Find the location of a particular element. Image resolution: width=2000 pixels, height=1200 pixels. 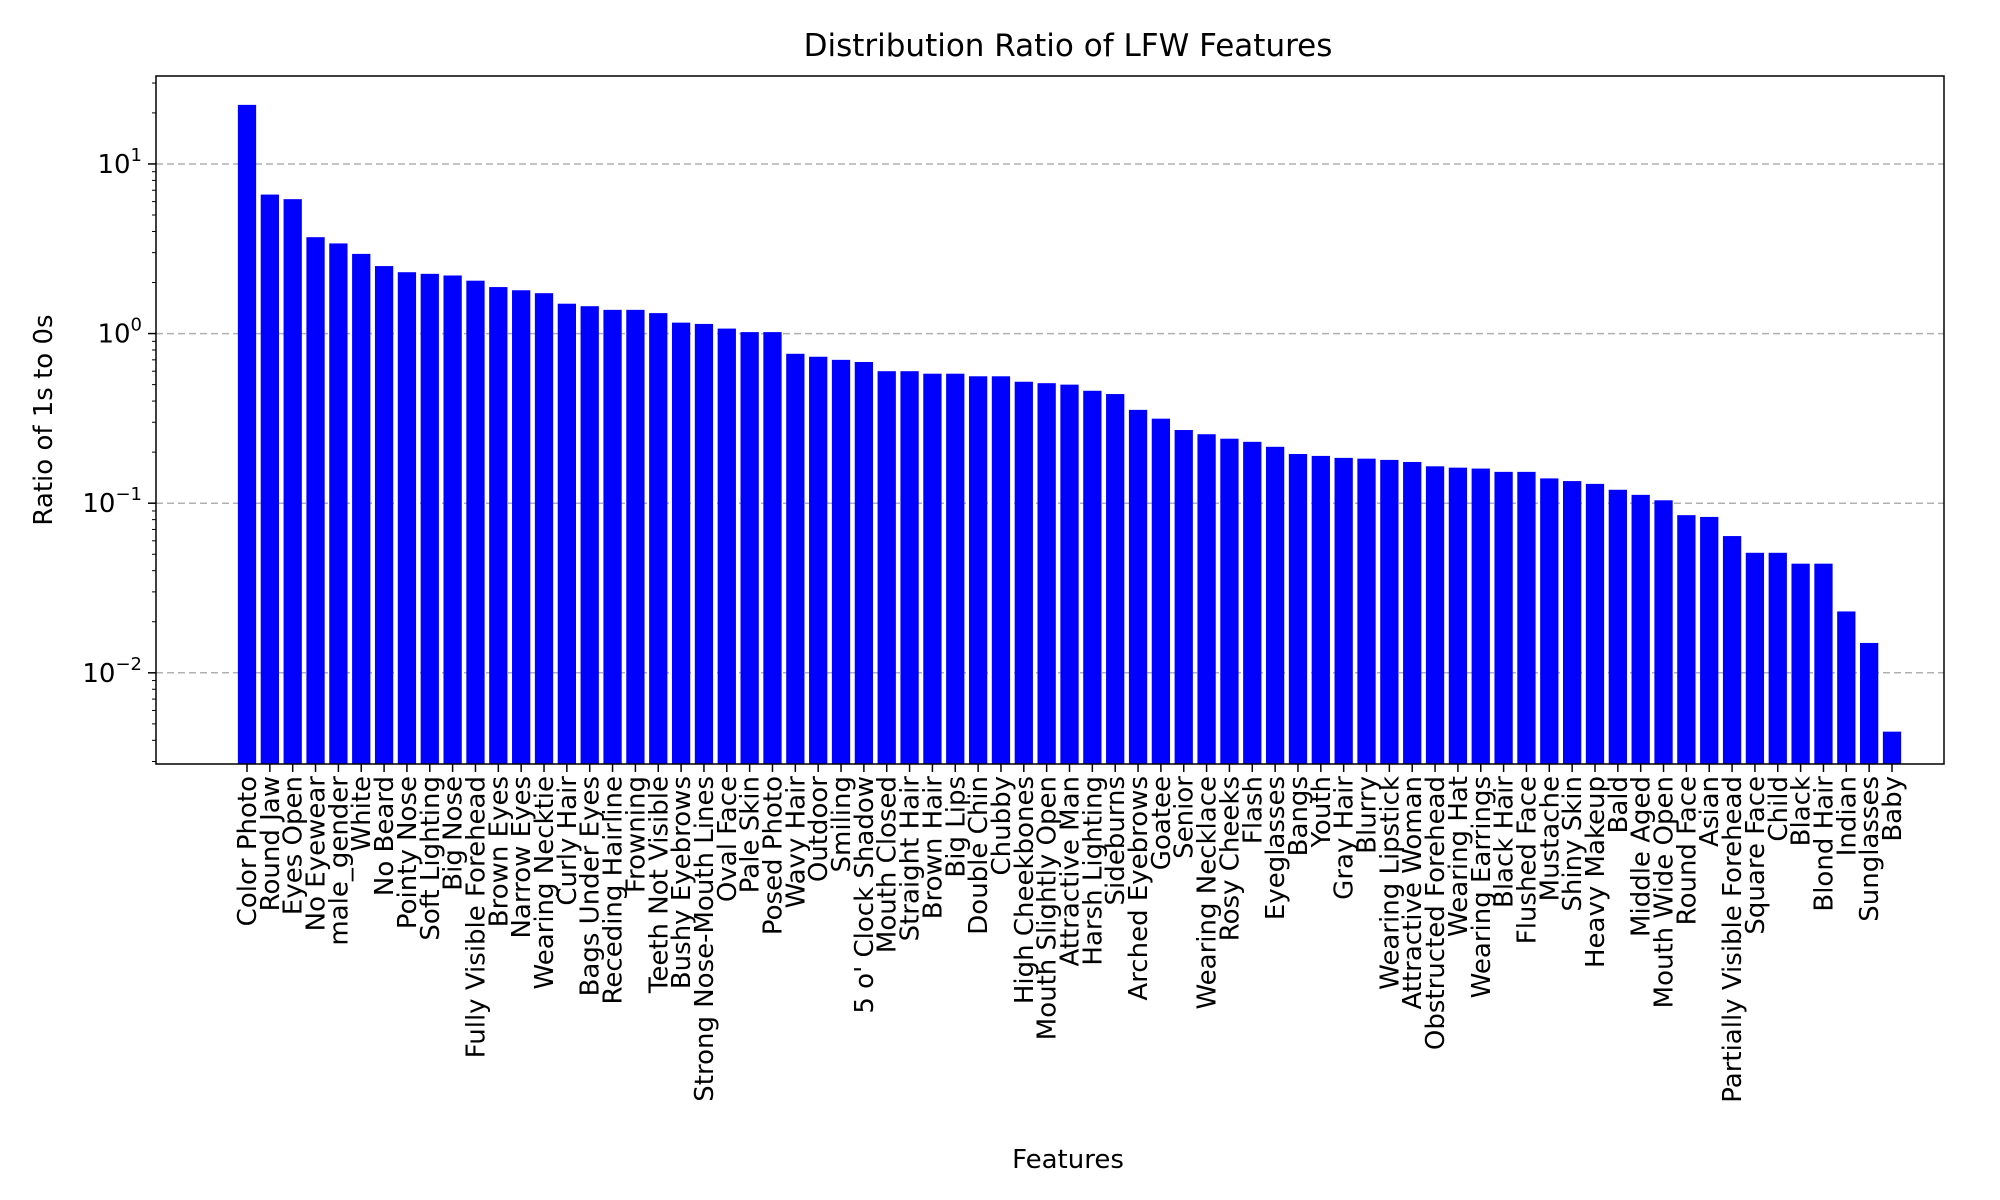

x-tick-label: Wearing Necklace is located at coordinates (1208, 893).